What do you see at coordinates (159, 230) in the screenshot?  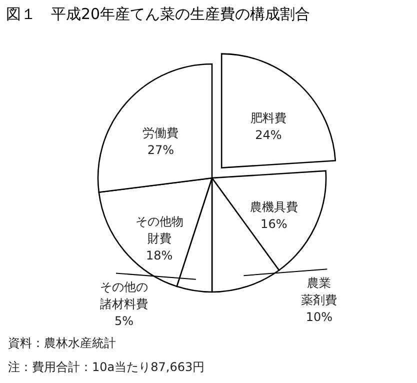 I see `slice-label: その他物財費` at bounding box center [159, 230].